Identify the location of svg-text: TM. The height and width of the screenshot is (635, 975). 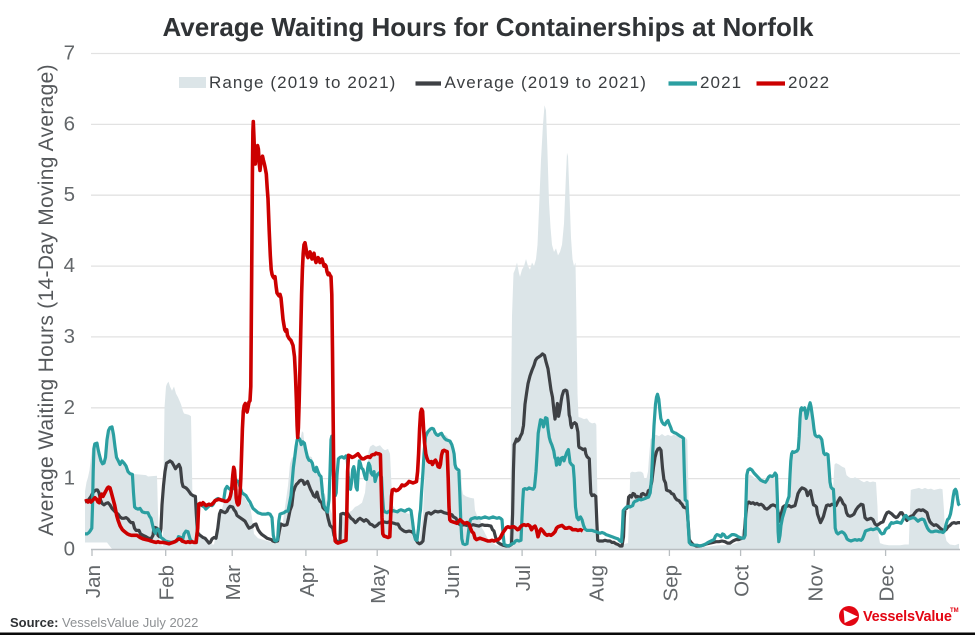
(954, 611).